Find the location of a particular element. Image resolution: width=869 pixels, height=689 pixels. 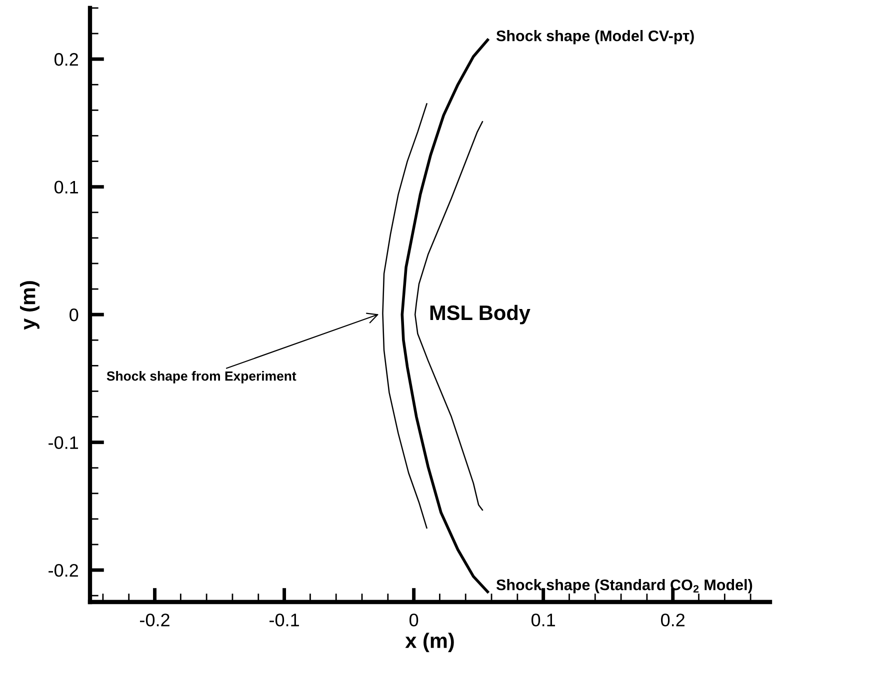

y-axis-title: y (m) is located at coordinates (30, 305).